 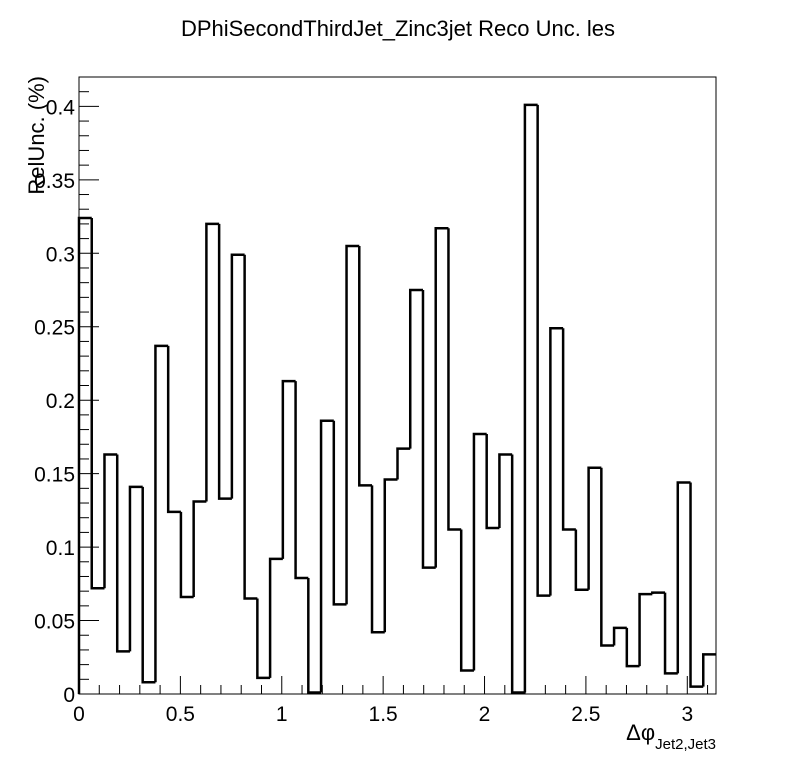 What do you see at coordinates (687, 714) in the screenshot?
I see `x-tick-label: 3` at bounding box center [687, 714].